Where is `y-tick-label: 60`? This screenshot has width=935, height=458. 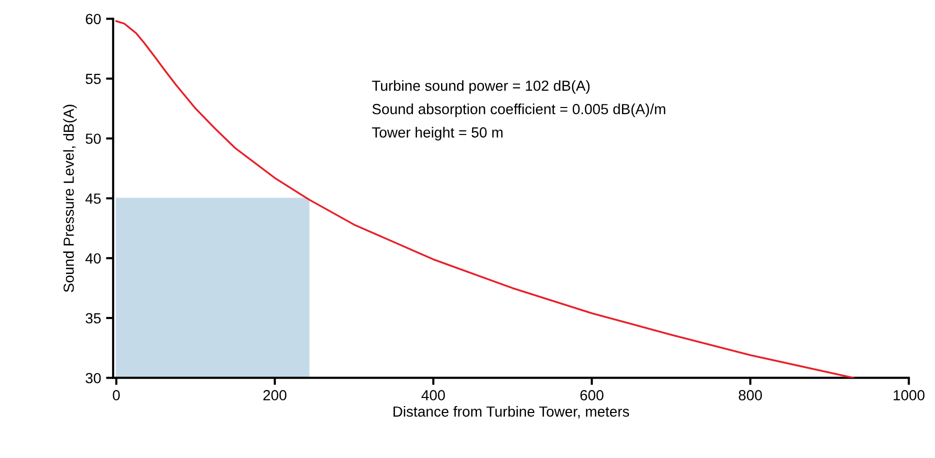
y-tick-label: 60 is located at coordinates (93, 19).